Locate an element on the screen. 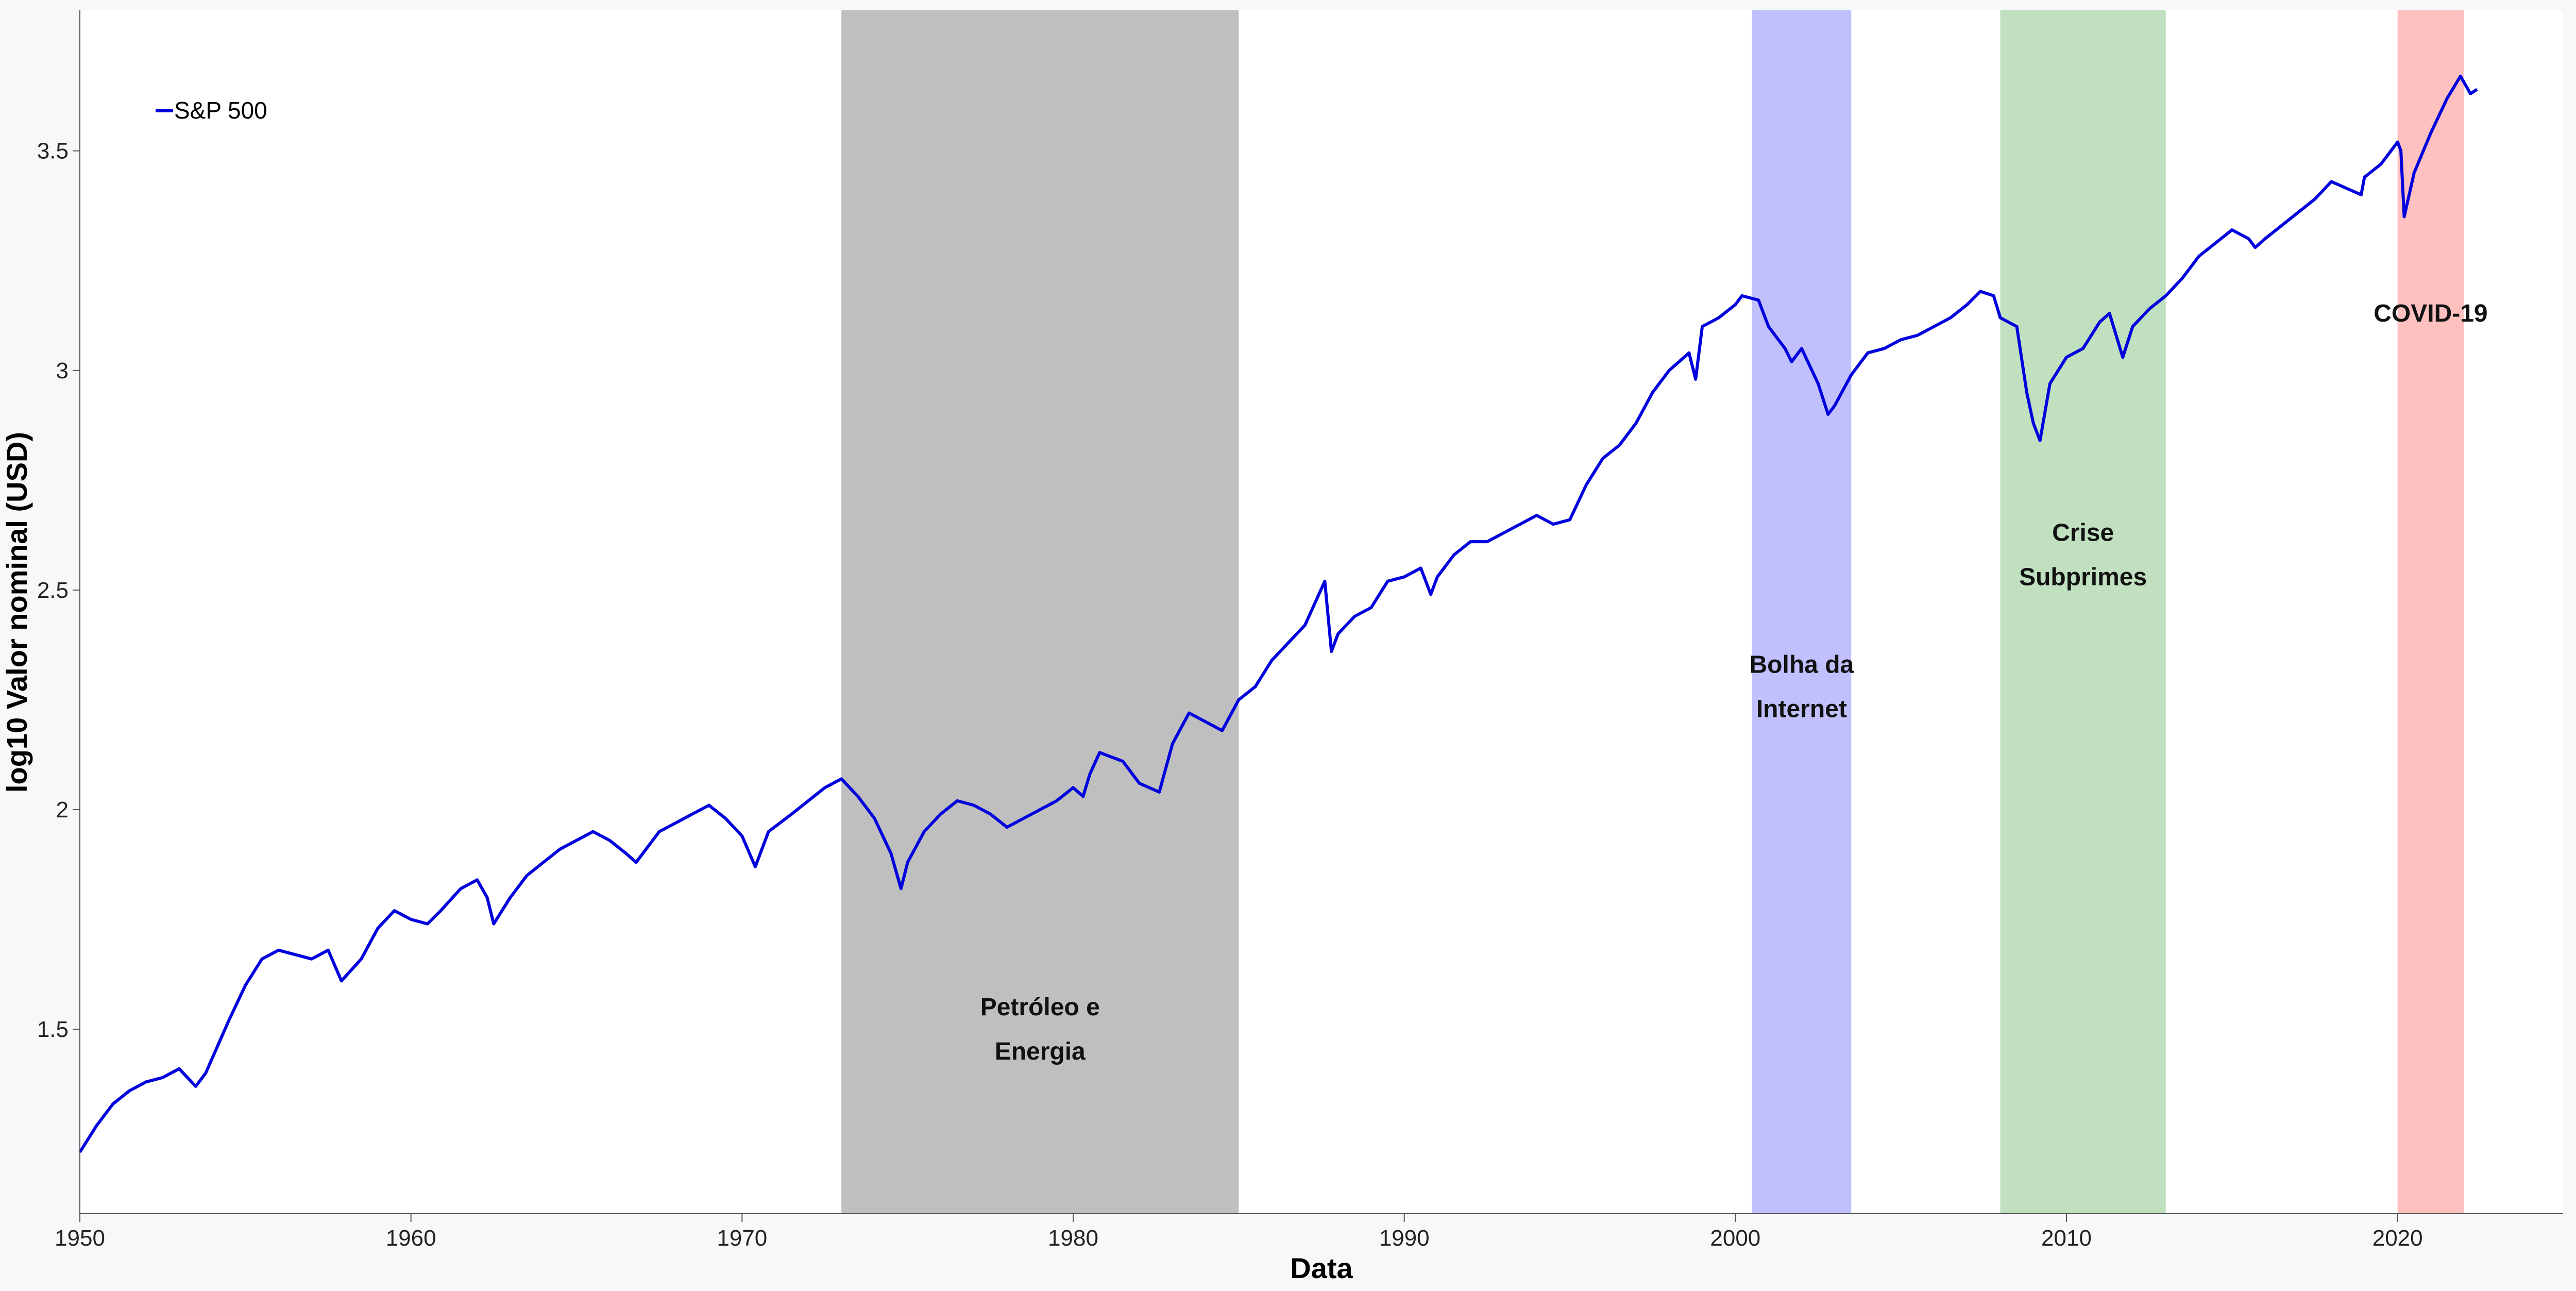  x-tick-label: 1960 is located at coordinates (411, 1238).